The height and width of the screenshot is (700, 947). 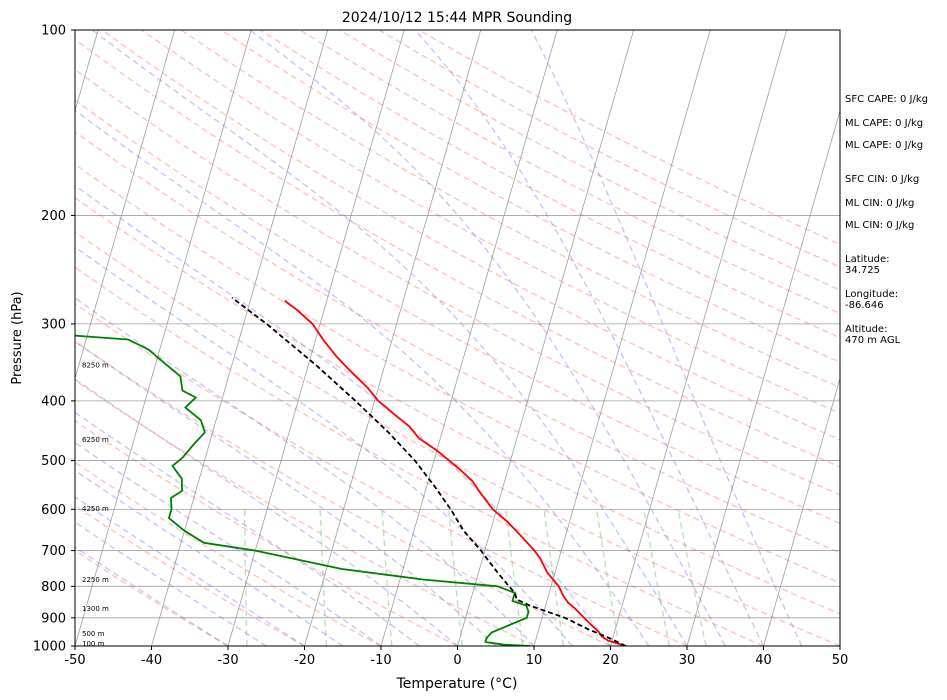 I want to click on info-value: 34.725, so click(x=862, y=270).